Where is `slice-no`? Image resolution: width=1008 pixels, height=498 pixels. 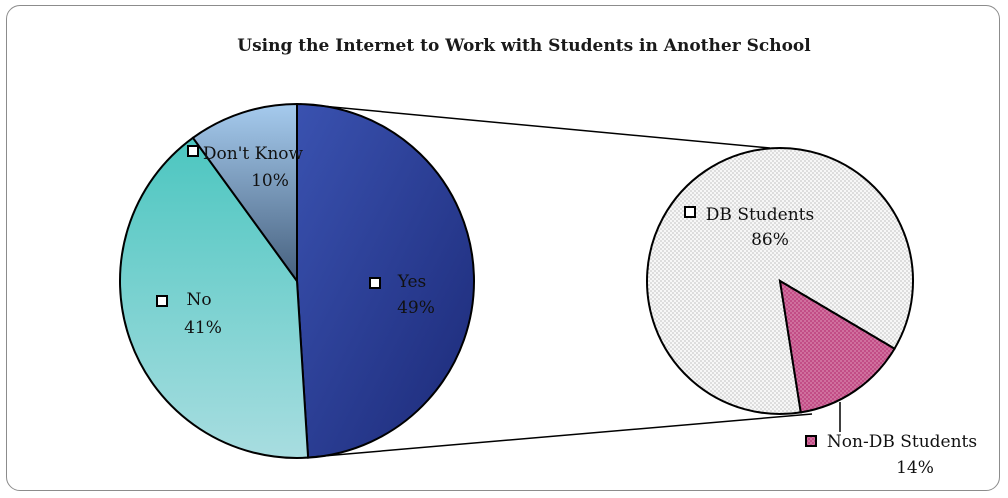
slice-no is located at coordinates (214, 297).